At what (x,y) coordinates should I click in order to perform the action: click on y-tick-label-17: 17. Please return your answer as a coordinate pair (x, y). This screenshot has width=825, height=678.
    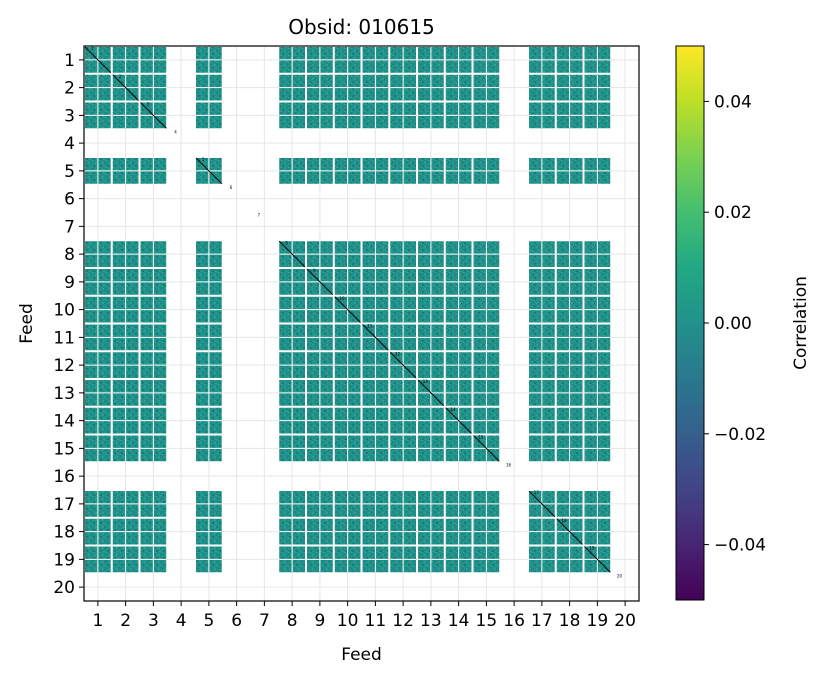
    Looking at the image, I should click on (64, 505).